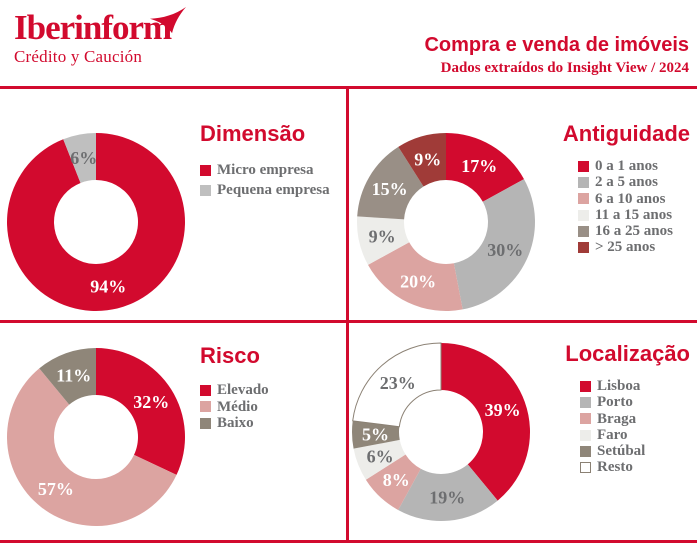 Image resolution: width=697 pixels, height=559 pixels. What do you see at coordinates (274, 423) in the screenshot?
I see `legend-item-baixo: Baixo` at bounding box center [274, 423].